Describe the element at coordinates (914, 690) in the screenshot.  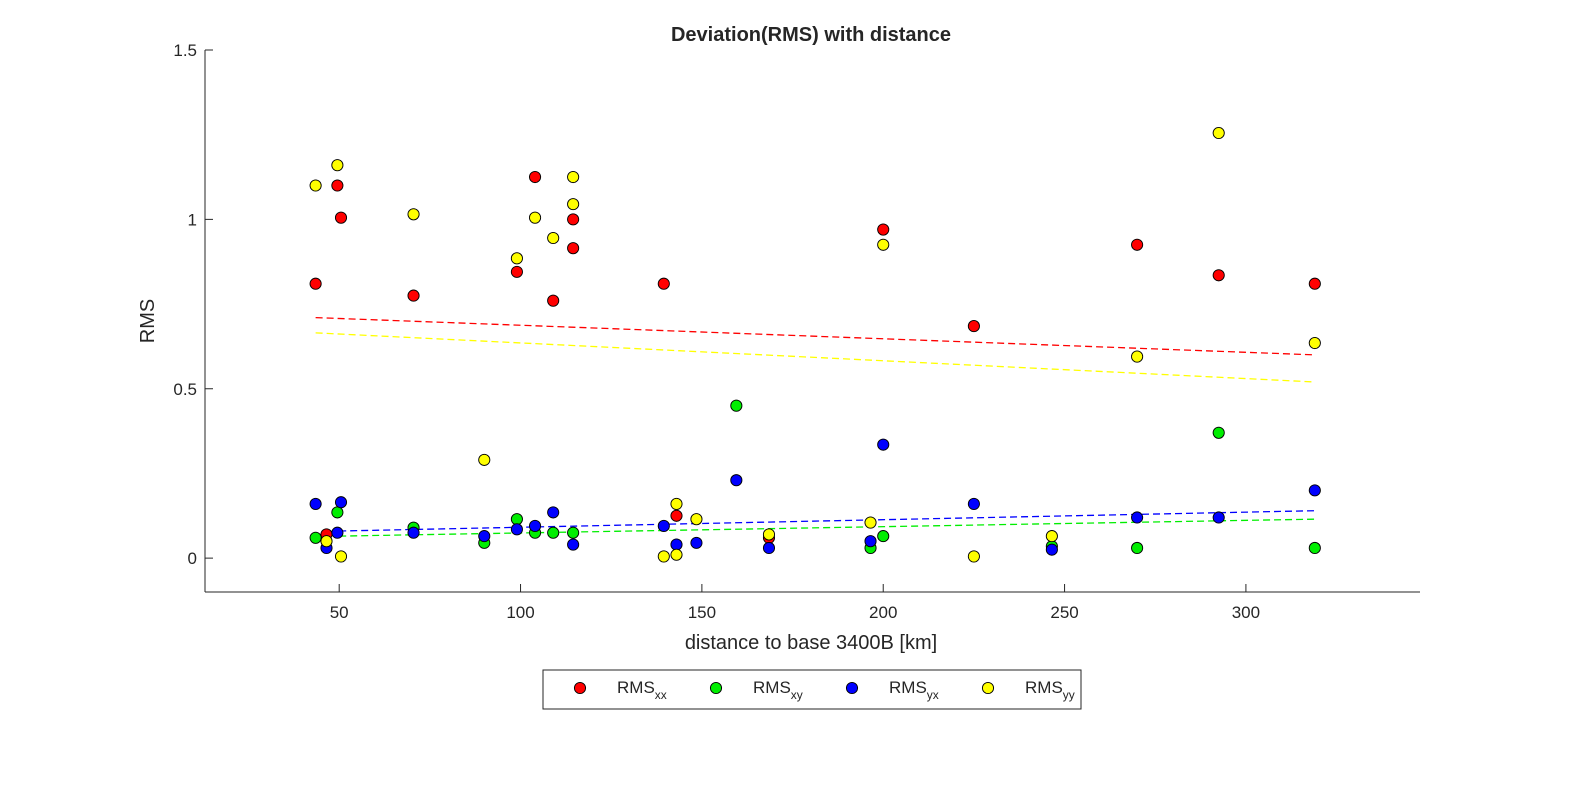
I see `legend-label-yx: RMSyx` at that location.